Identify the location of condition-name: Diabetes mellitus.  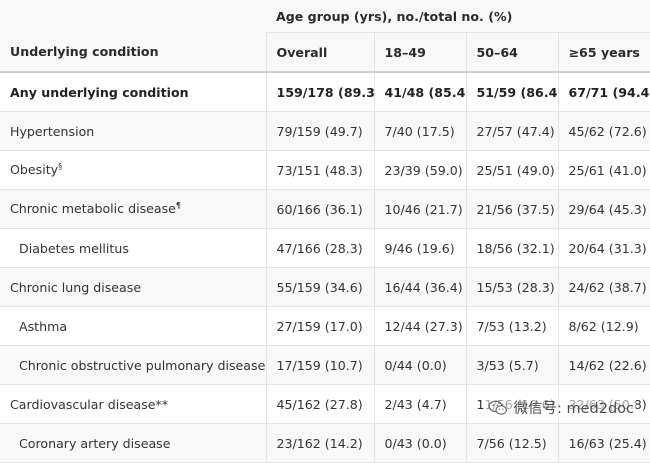
(74, 248).